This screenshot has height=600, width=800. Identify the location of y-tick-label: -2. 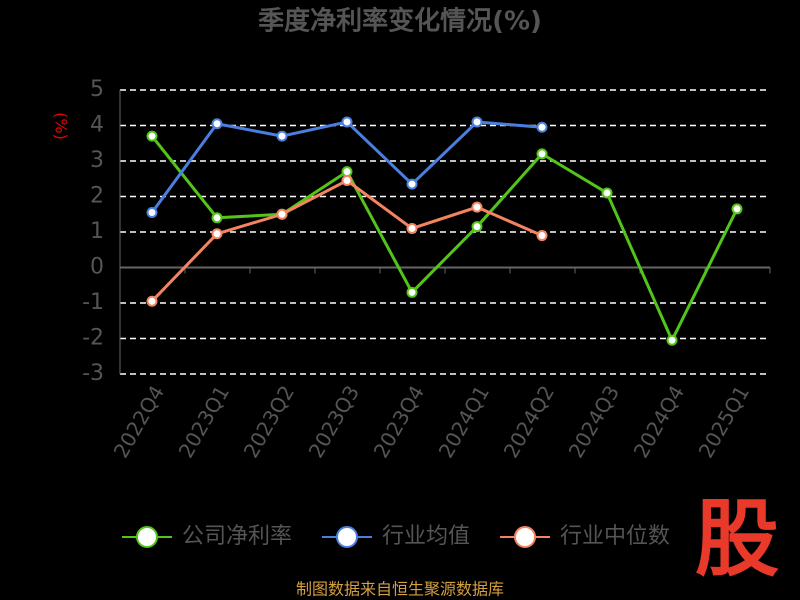
(93, 338).